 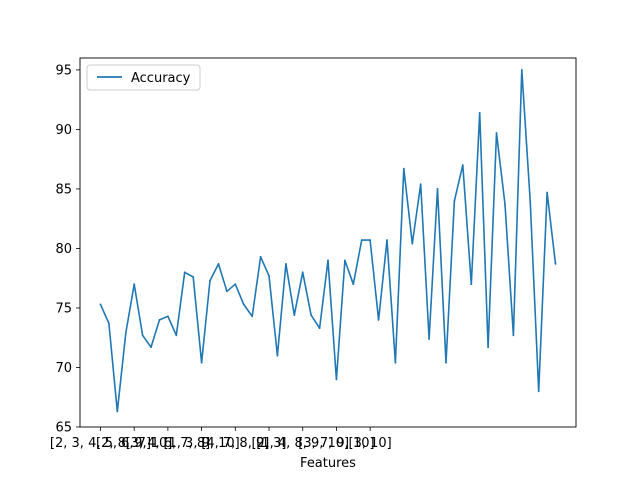 What do you see at coordinates (63, 368) in the screenshot?
I see `y-tick-label: 70` at bounding box center [63, 368].